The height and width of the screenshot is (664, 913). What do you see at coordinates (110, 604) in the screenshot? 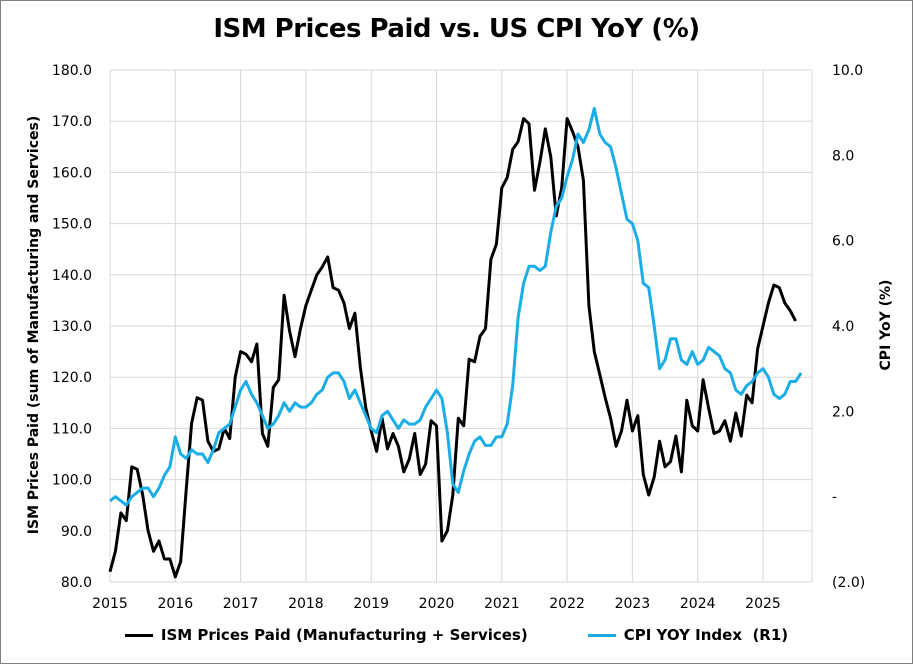
I see `x-tick-label: 2015` at bounding box center [110, 604].